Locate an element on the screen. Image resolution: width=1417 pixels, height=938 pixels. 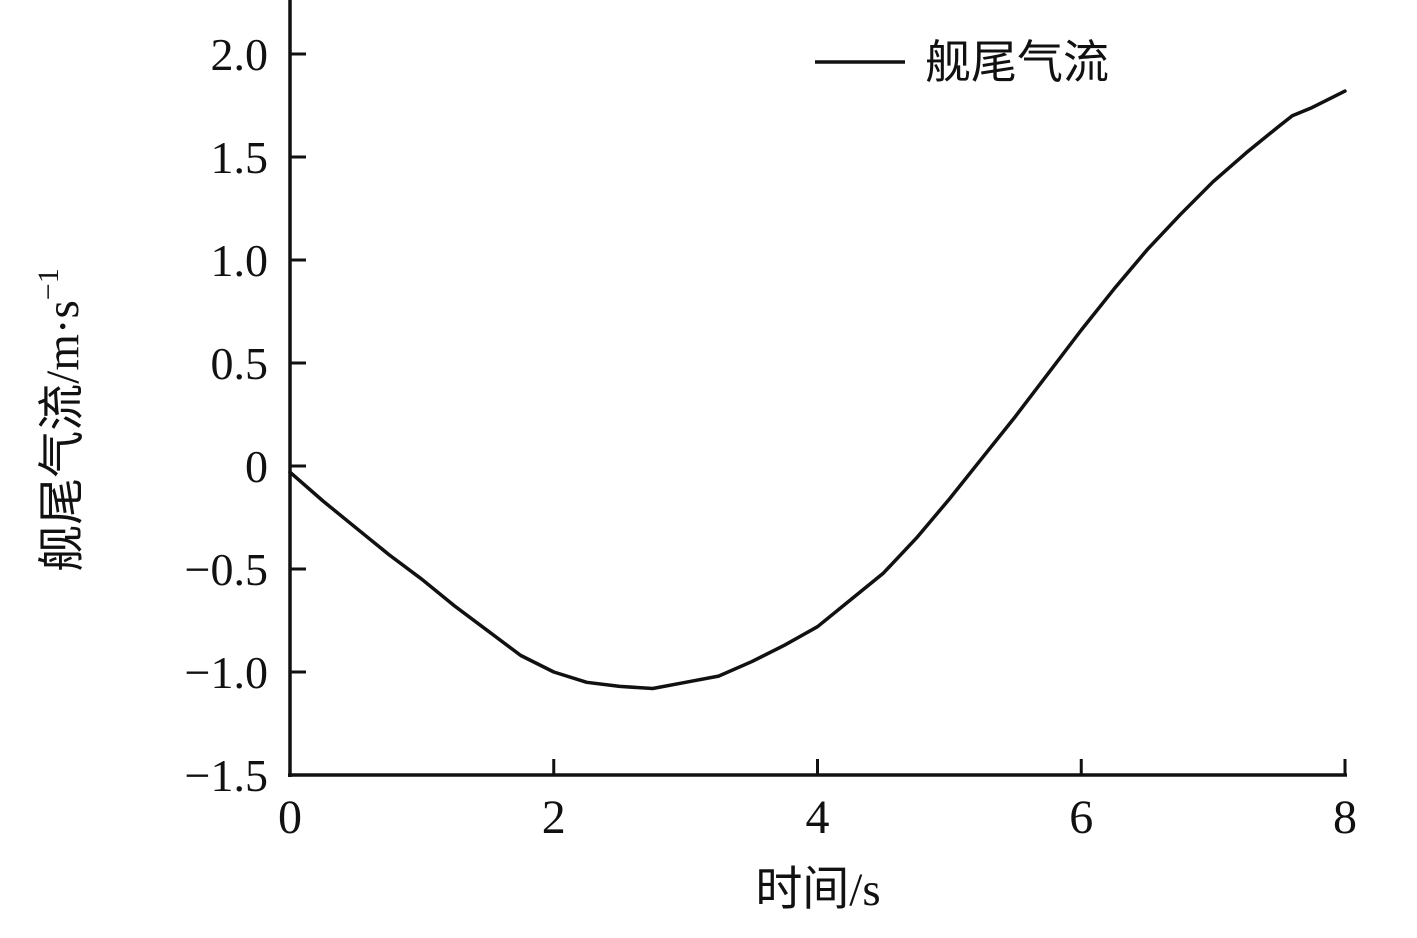
x-tick-label: 2 is located at coordinates (554, 817).